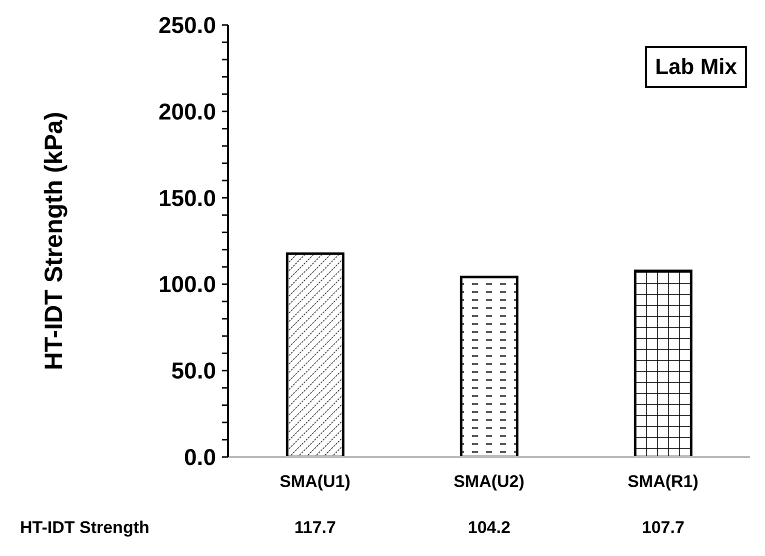 The width and height of the screenshot is (765, 556). What do you see at coordinates (187, 197) in the screenshot?
I see `y-tick-label: 150.0` at bounding box center [187, 197].